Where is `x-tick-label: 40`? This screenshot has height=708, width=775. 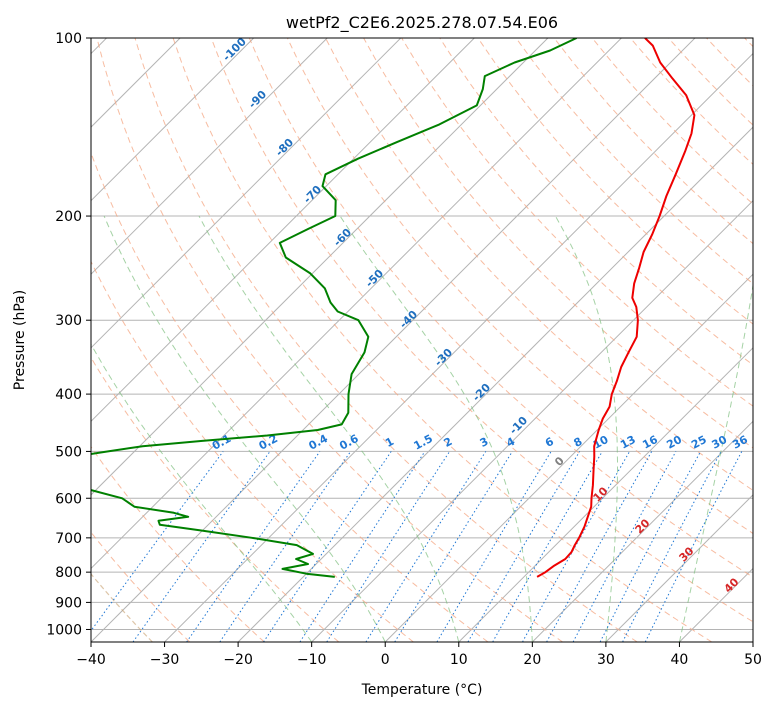 x-tick-label: 40 is located at coordinates (680, 660).